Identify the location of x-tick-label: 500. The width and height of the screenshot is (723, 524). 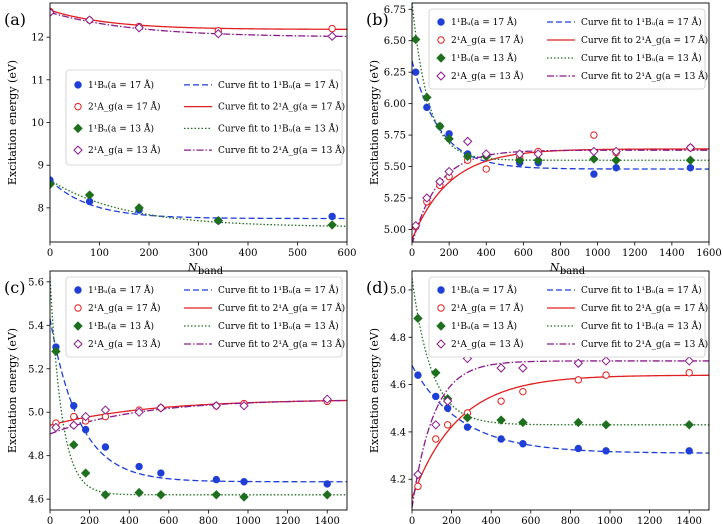
(297, 253).